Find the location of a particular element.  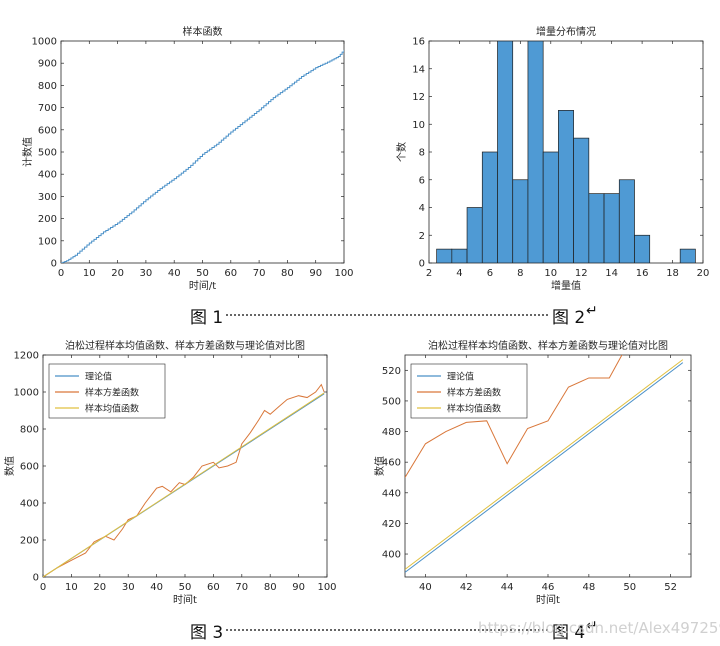

return-mark-1: ↵ is located at coordinates (592, 311).